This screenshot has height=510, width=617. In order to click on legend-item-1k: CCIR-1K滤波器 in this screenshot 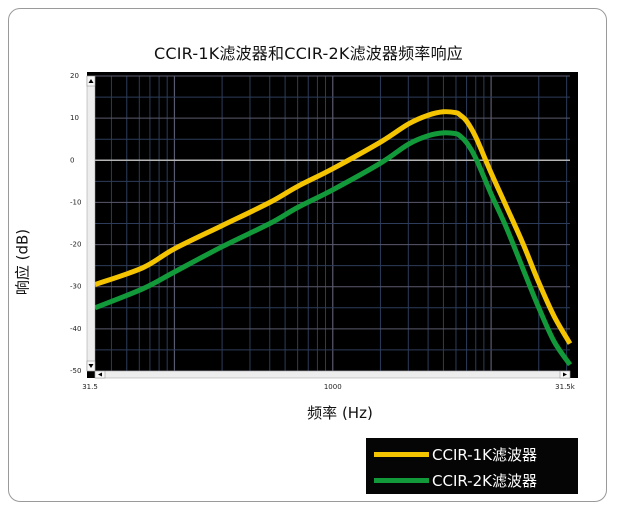, I will do `click(472, 454)`.